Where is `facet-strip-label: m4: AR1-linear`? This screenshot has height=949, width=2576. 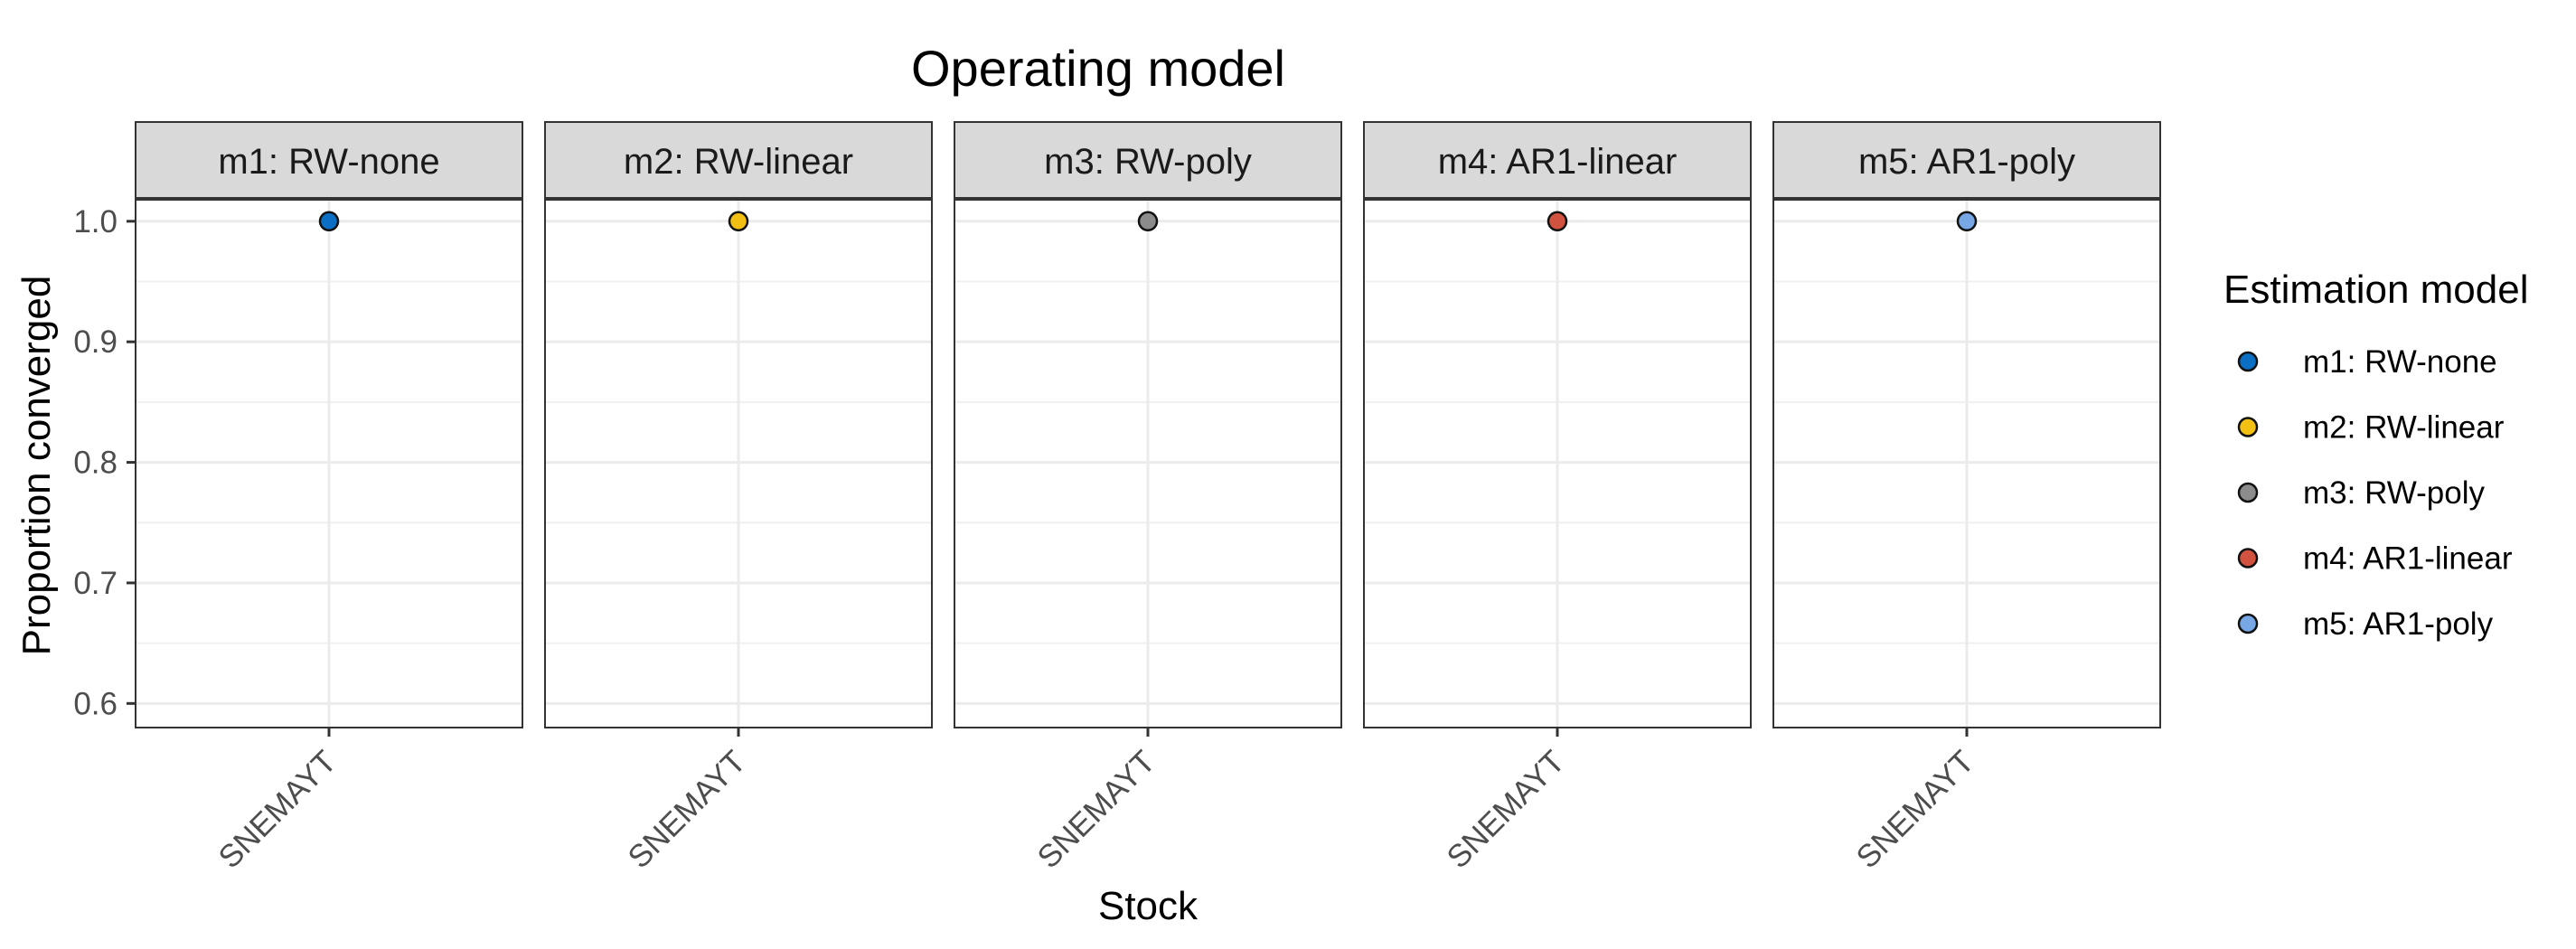 facet-strip-label: m4: AR1-linear is located at coordinates (1558, 162).